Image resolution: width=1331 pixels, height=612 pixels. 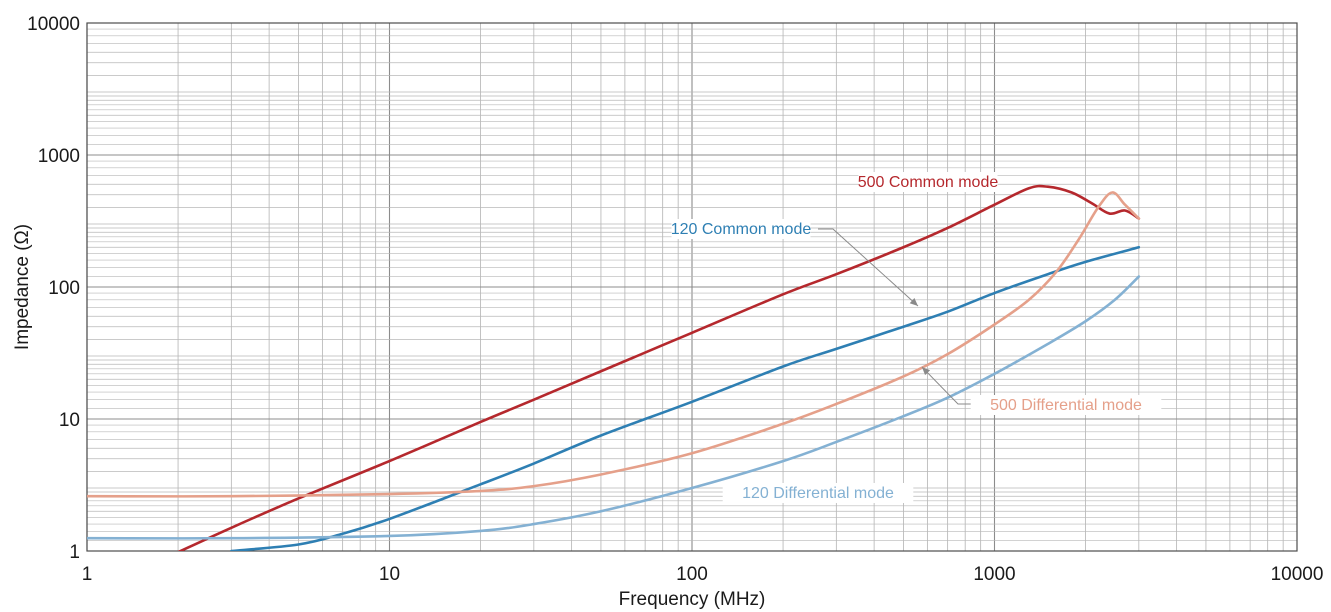 I want to click on y-tick-label: 100, so click(x=64, y=288).